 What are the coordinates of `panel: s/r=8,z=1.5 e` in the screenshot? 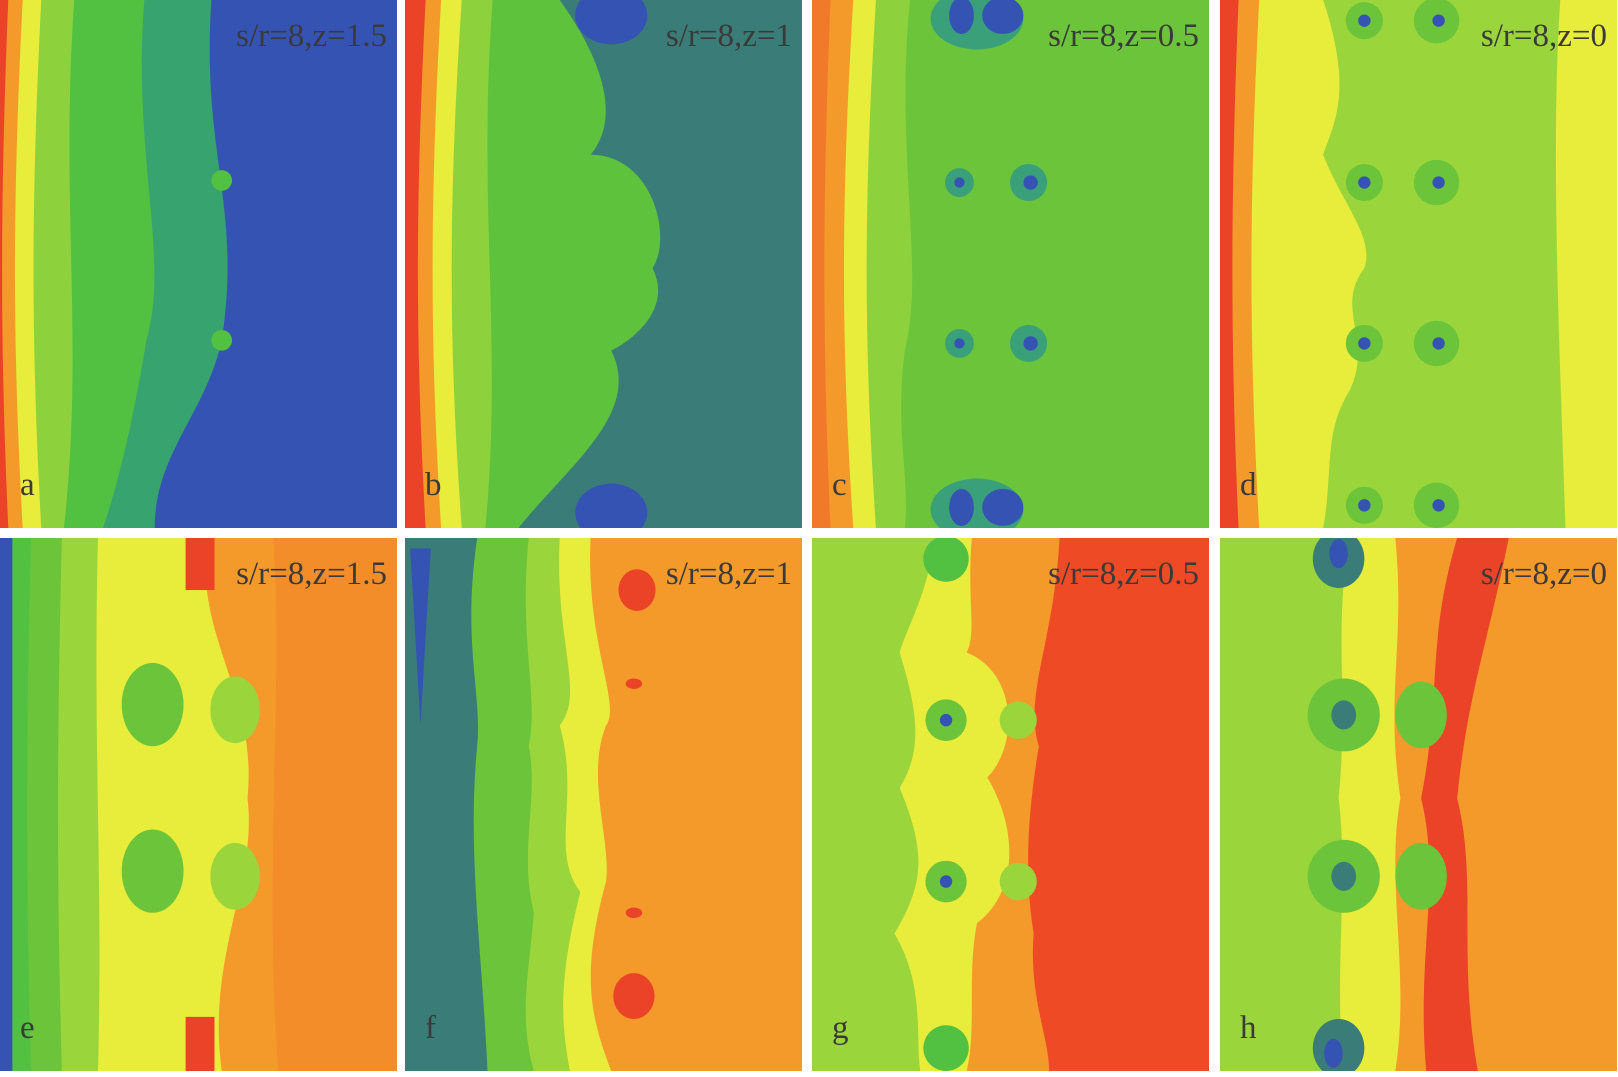 It's located at (198, 804).